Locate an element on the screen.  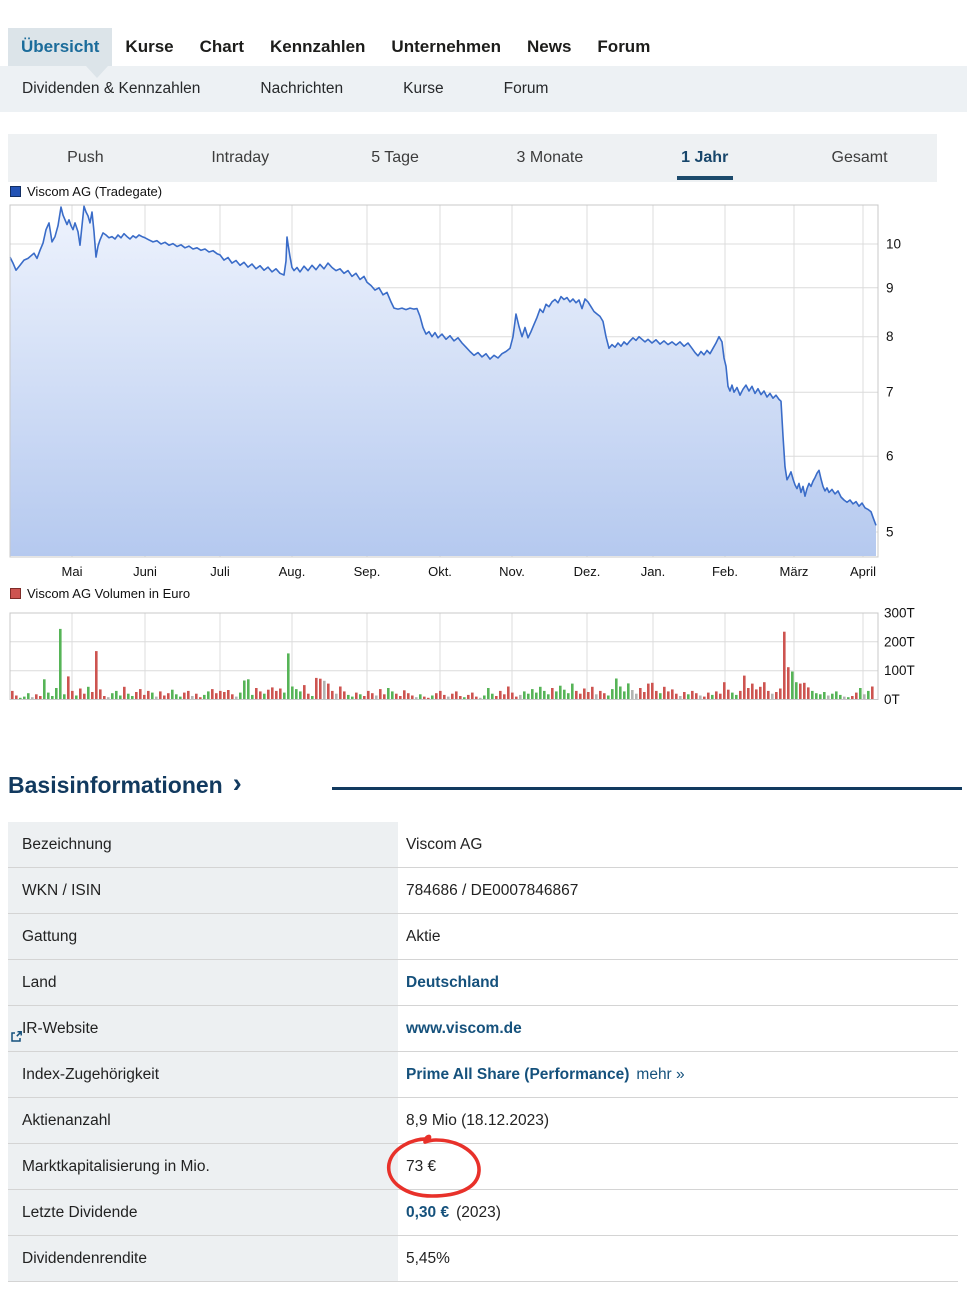
price-chart-legend: Viscom AG (Tradegate) is located at coordinates (86, 191).